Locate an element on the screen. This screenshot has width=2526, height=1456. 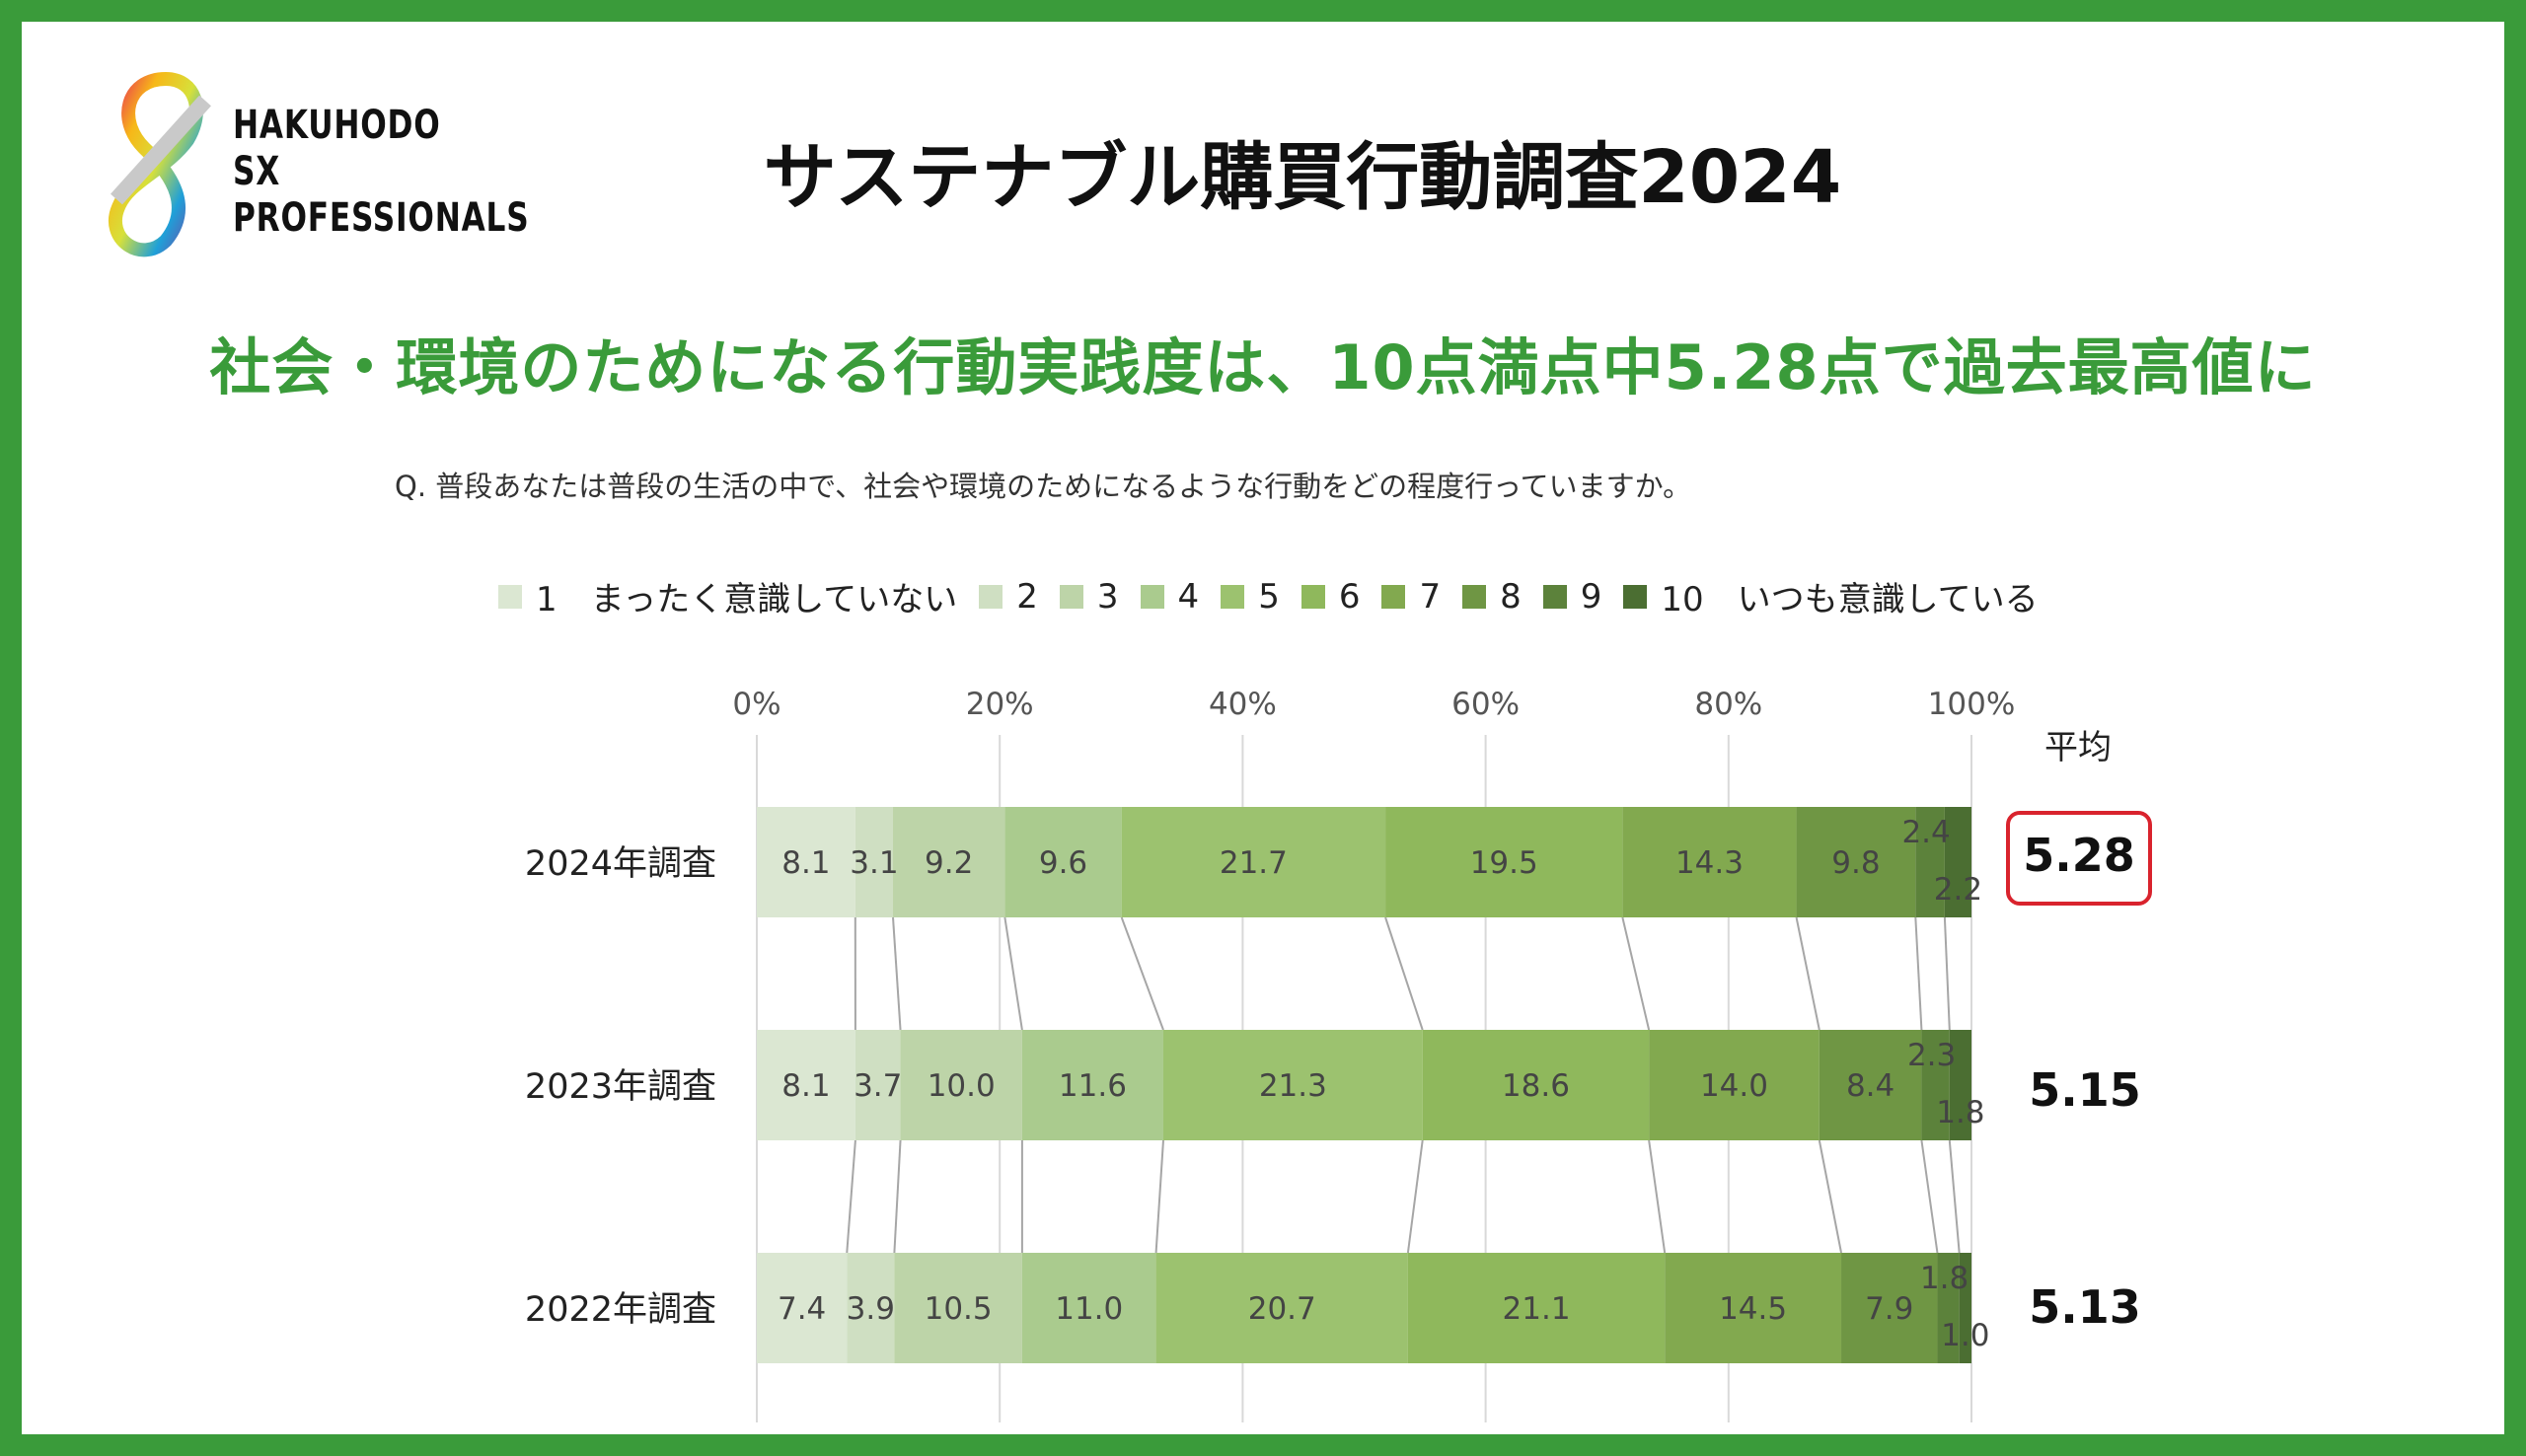
headline: 社会・環境のためになる行動実践度は、10点満点中5.28点で過去最高値に is located at coordinates (1263, 367).